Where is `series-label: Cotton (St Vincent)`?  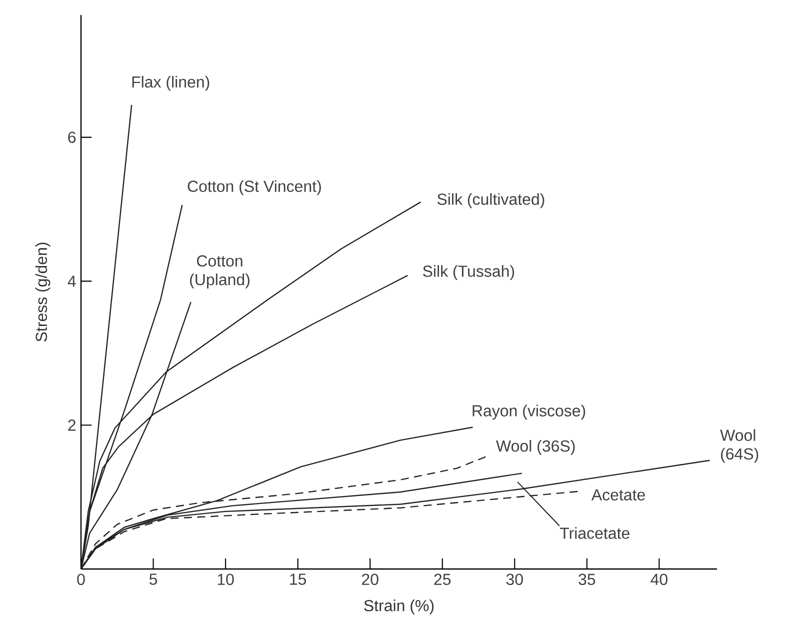 series-label: Cotton (St Vincent) is located at coordinates (254, 188).